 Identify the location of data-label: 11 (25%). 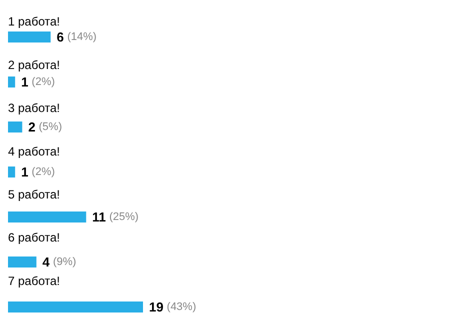
(115, 217).